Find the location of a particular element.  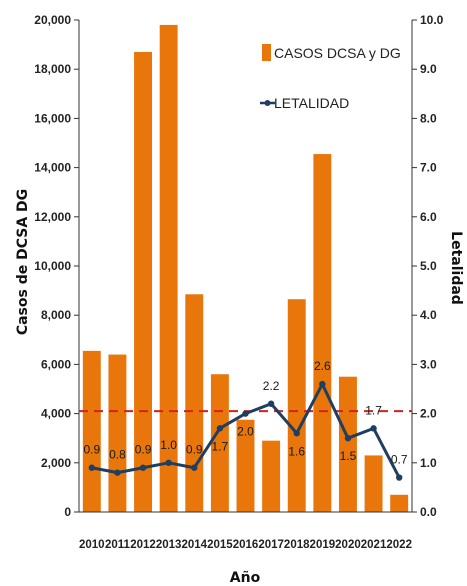

bar-2016 is located at coordinates (245, 465).